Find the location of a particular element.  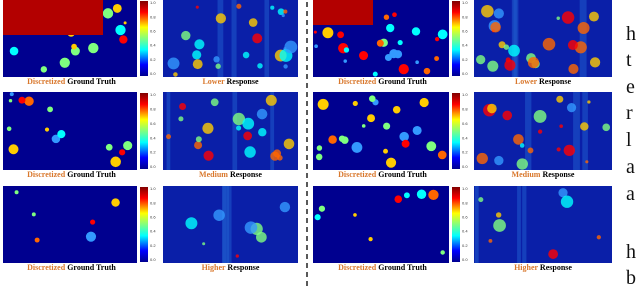

caption-highlight: Medium is located at coordinates (526, 174).